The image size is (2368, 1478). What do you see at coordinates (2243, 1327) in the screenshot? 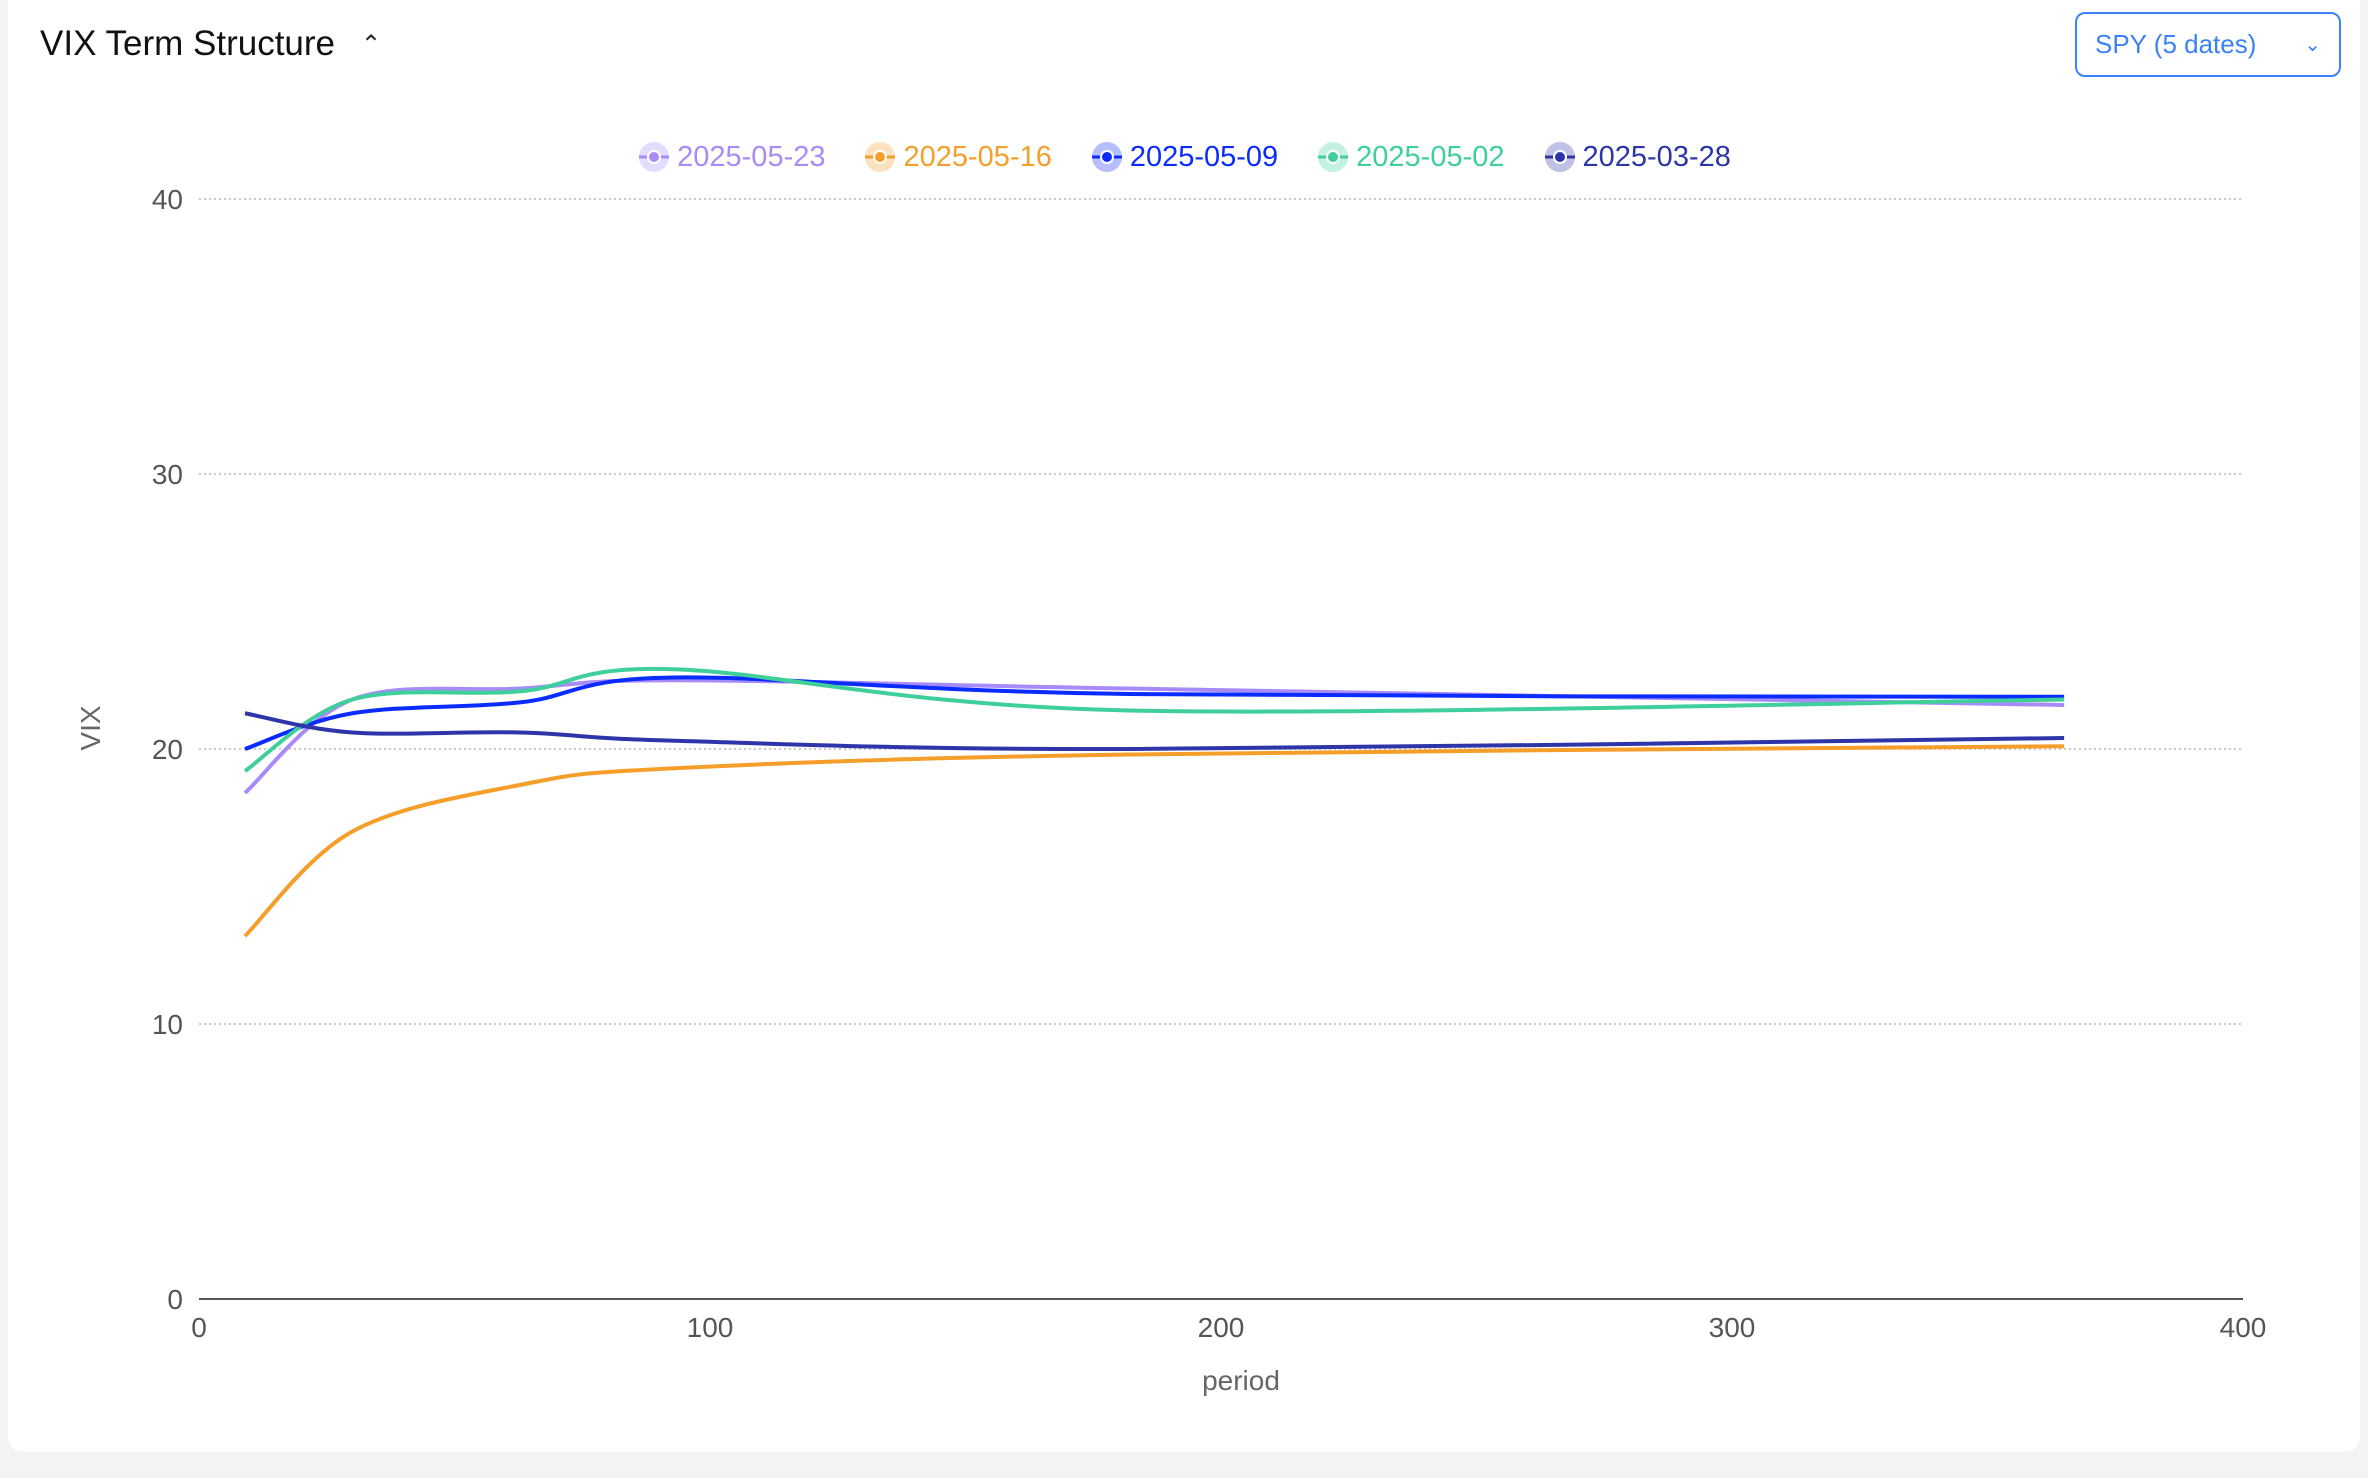
I see `x-tick-label: 400` at bounding box center [2243, 1327].